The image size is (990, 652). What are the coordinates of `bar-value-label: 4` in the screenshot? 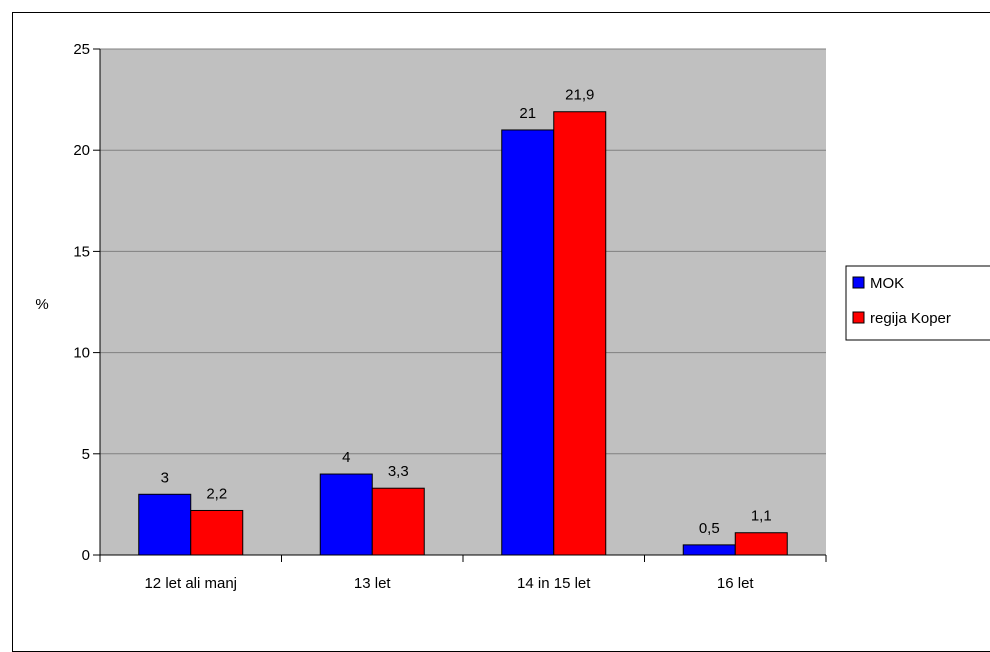 It's located at (346, 457).